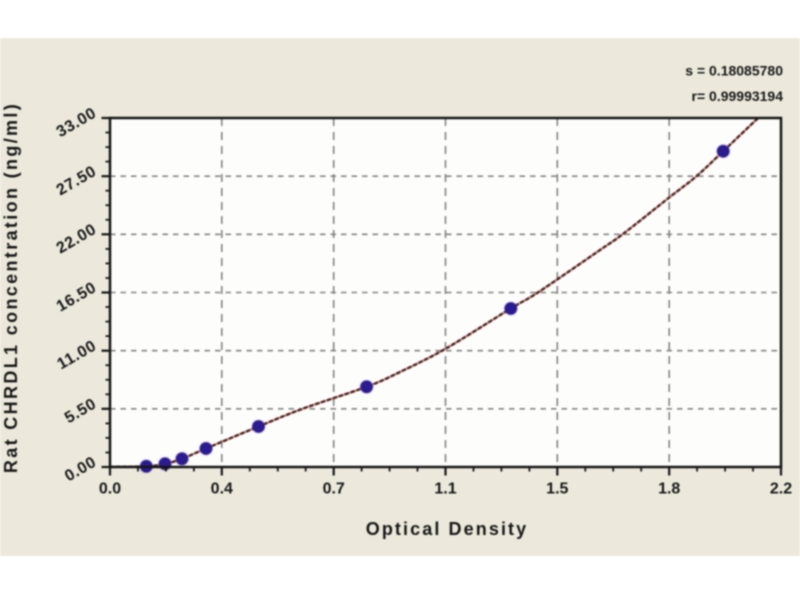 Image resolution: width=800 pixels, height=600 pixels. Describe the element at coordinates (781, 489) in the screenshot. I see `svg-text: 2.2` at that location.